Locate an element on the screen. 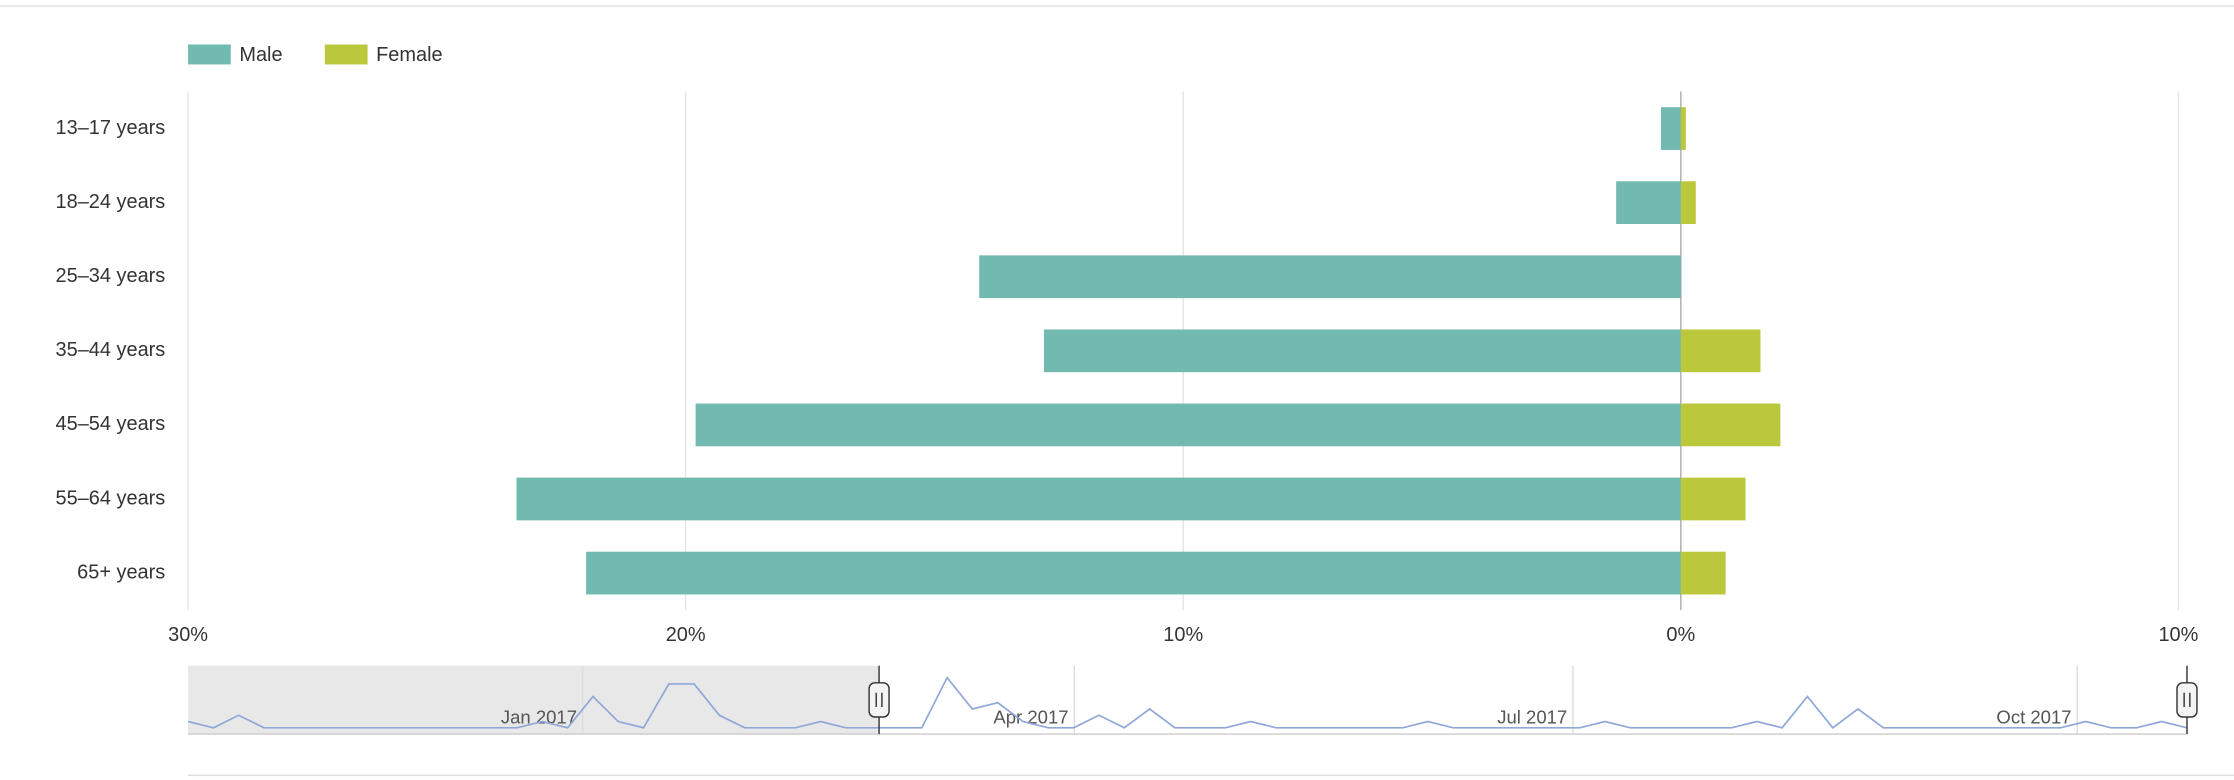  legend-label: Male is located at coordinates (260, 55).